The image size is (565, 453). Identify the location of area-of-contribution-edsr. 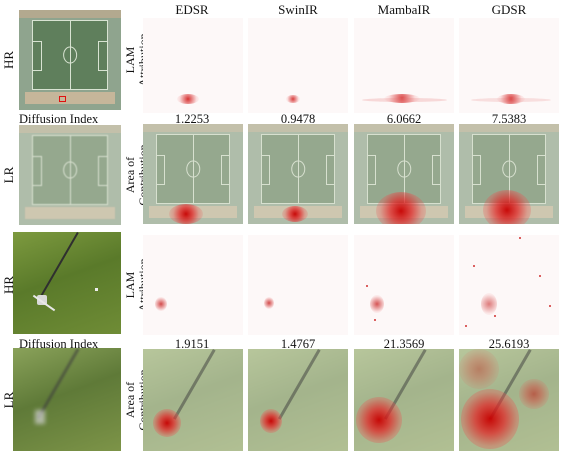
(193, 174).